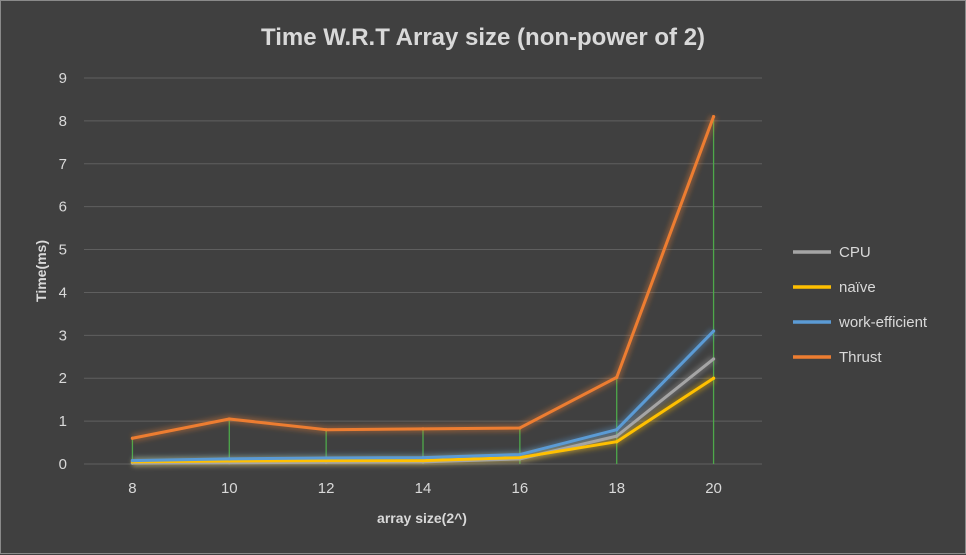 This screenshot has width=966, height=555. What do you see at coordinates (63, 78) in the screenshot?
I see `y-tick-label: 9` at bounding box center [63, 78].